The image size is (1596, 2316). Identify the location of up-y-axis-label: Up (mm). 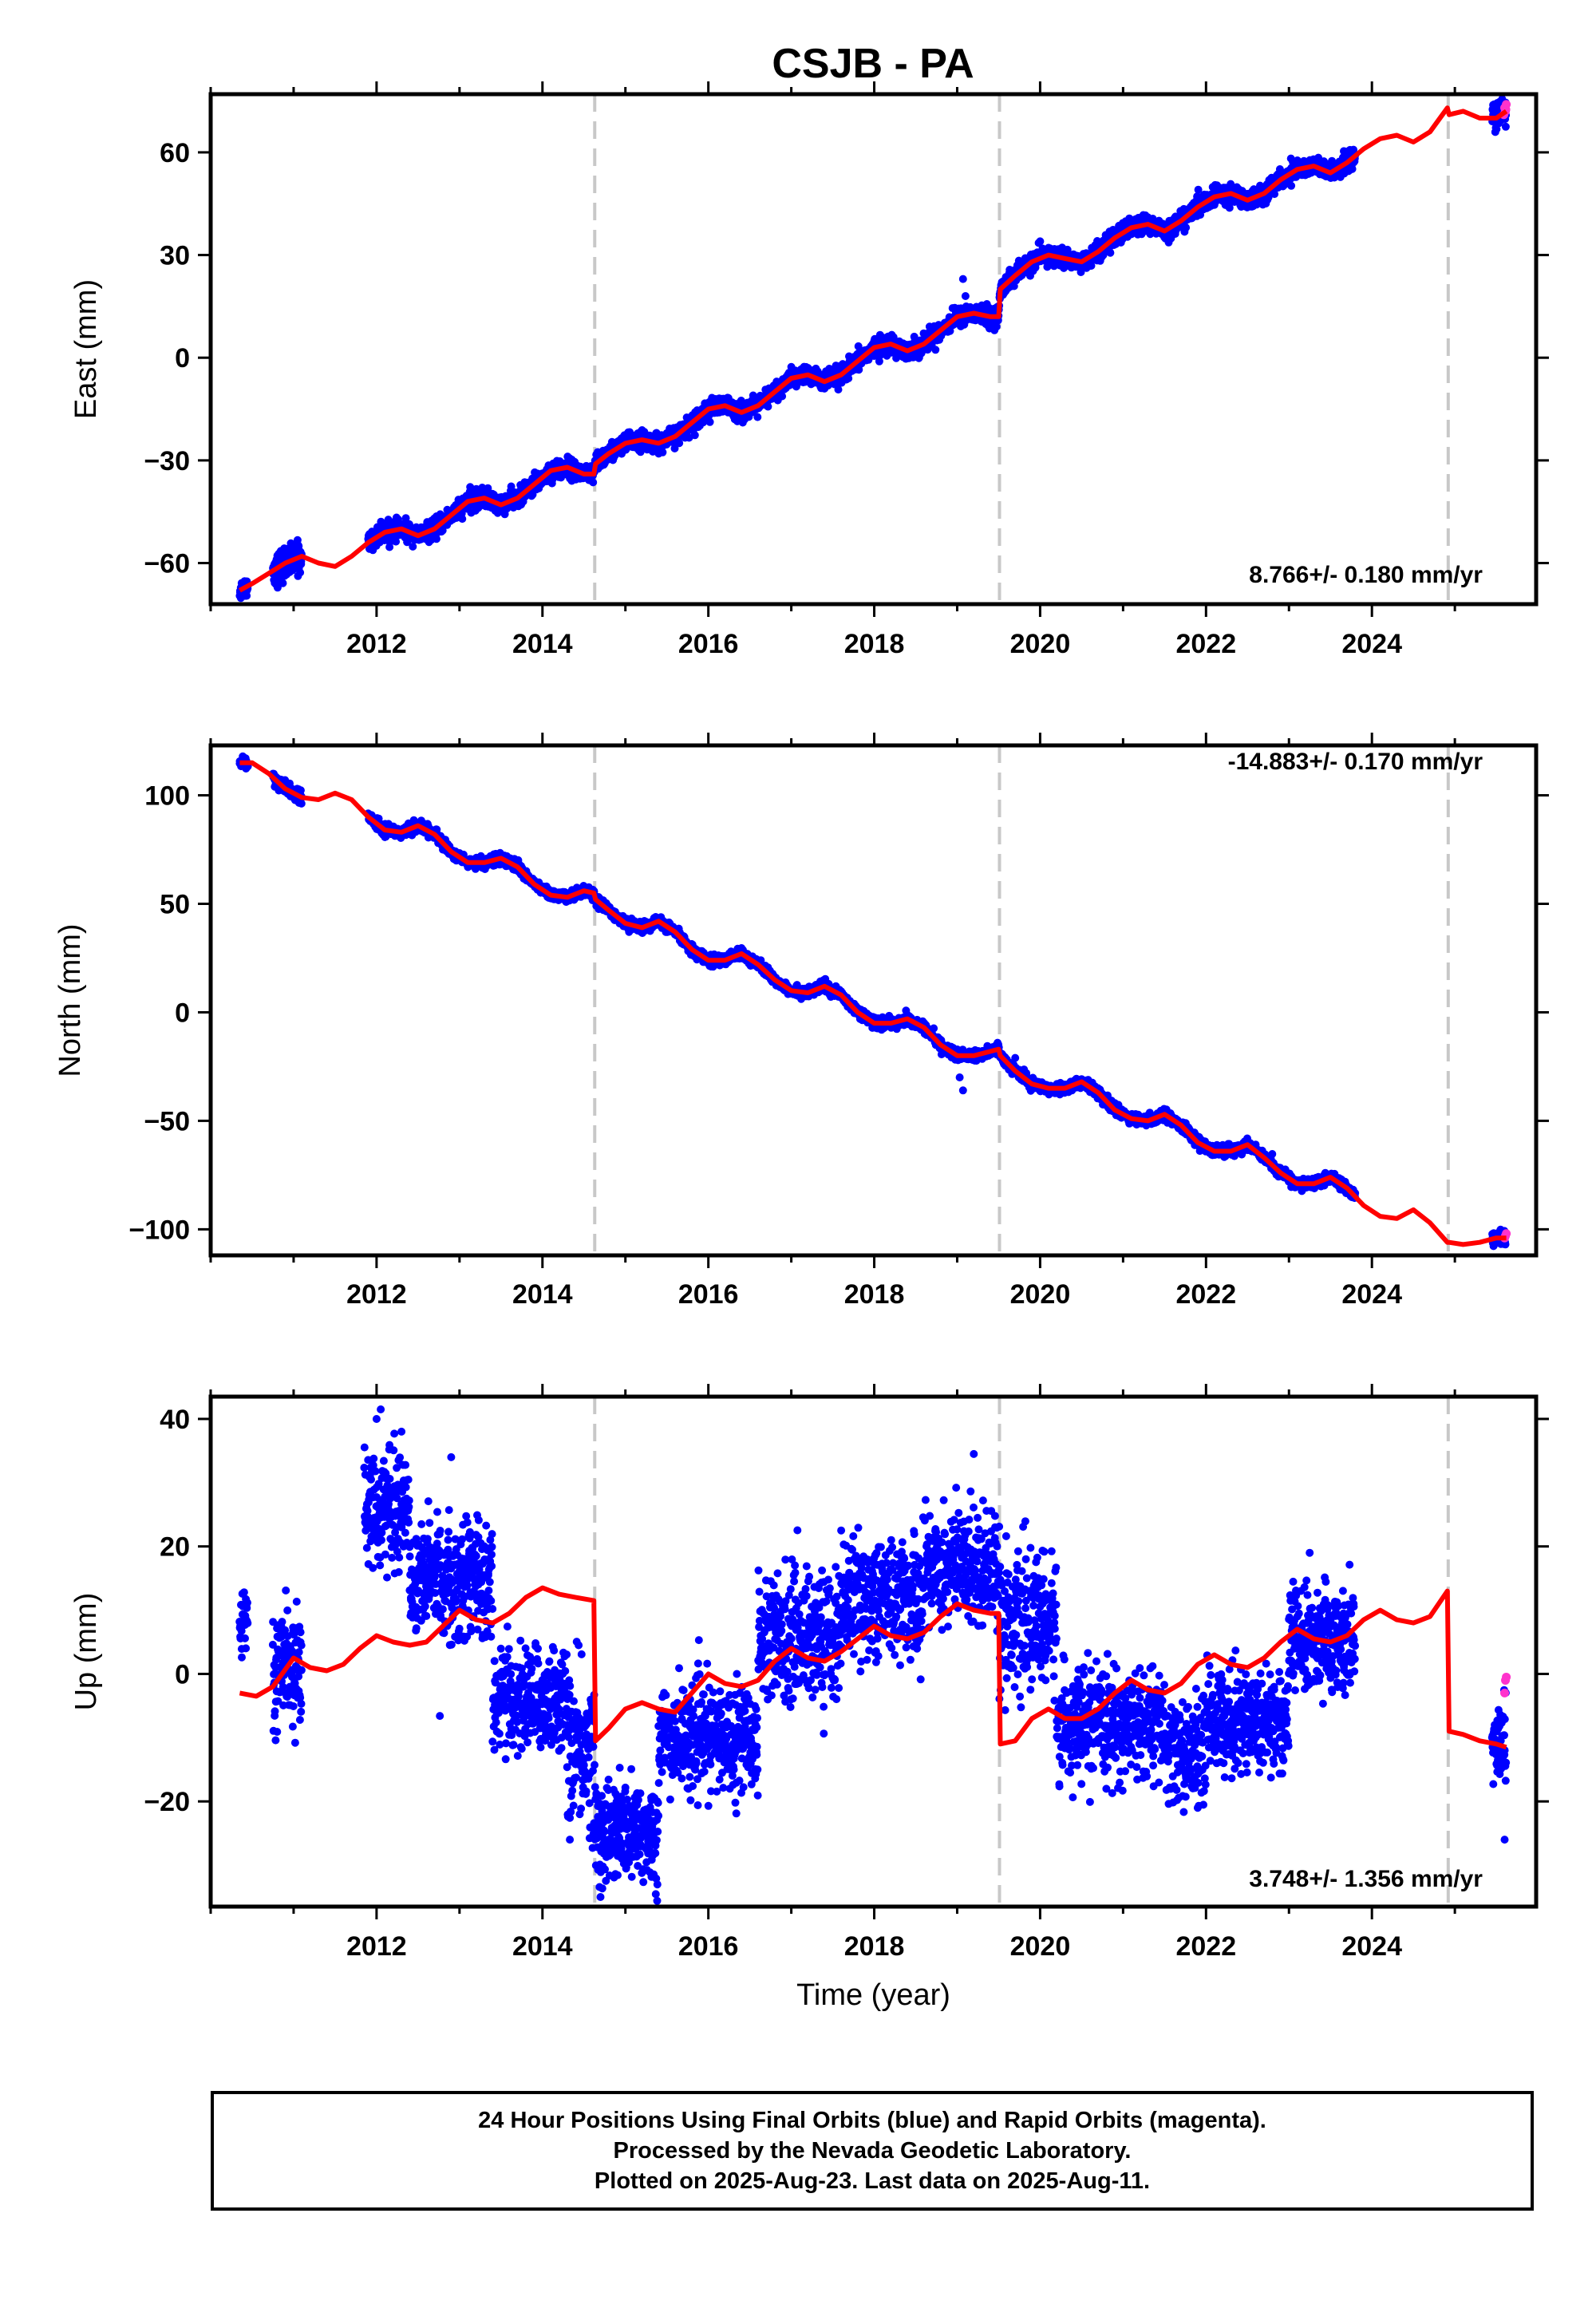
(86, 1652).